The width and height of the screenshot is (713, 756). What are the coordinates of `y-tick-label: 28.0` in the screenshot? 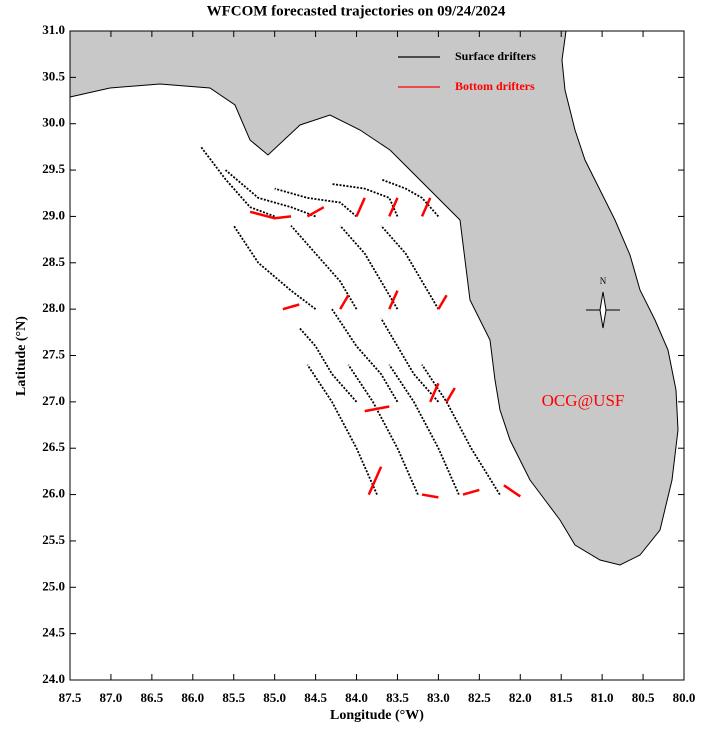 It's located at (53, 307).